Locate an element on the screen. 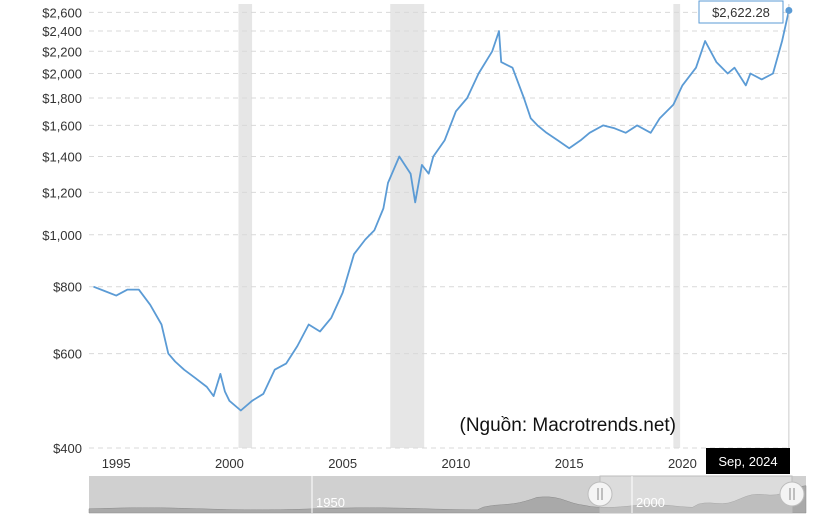 This screenshot has height=525, width=840. navigator-label-2000: 2000 is located at coordinates (650, 502).